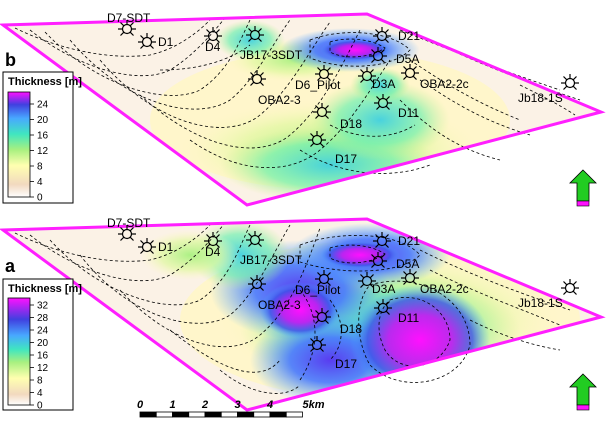 The height and width of the screenshot is (423, 609). I want to click on legend-title: Thickness [m], so click(45, 289).